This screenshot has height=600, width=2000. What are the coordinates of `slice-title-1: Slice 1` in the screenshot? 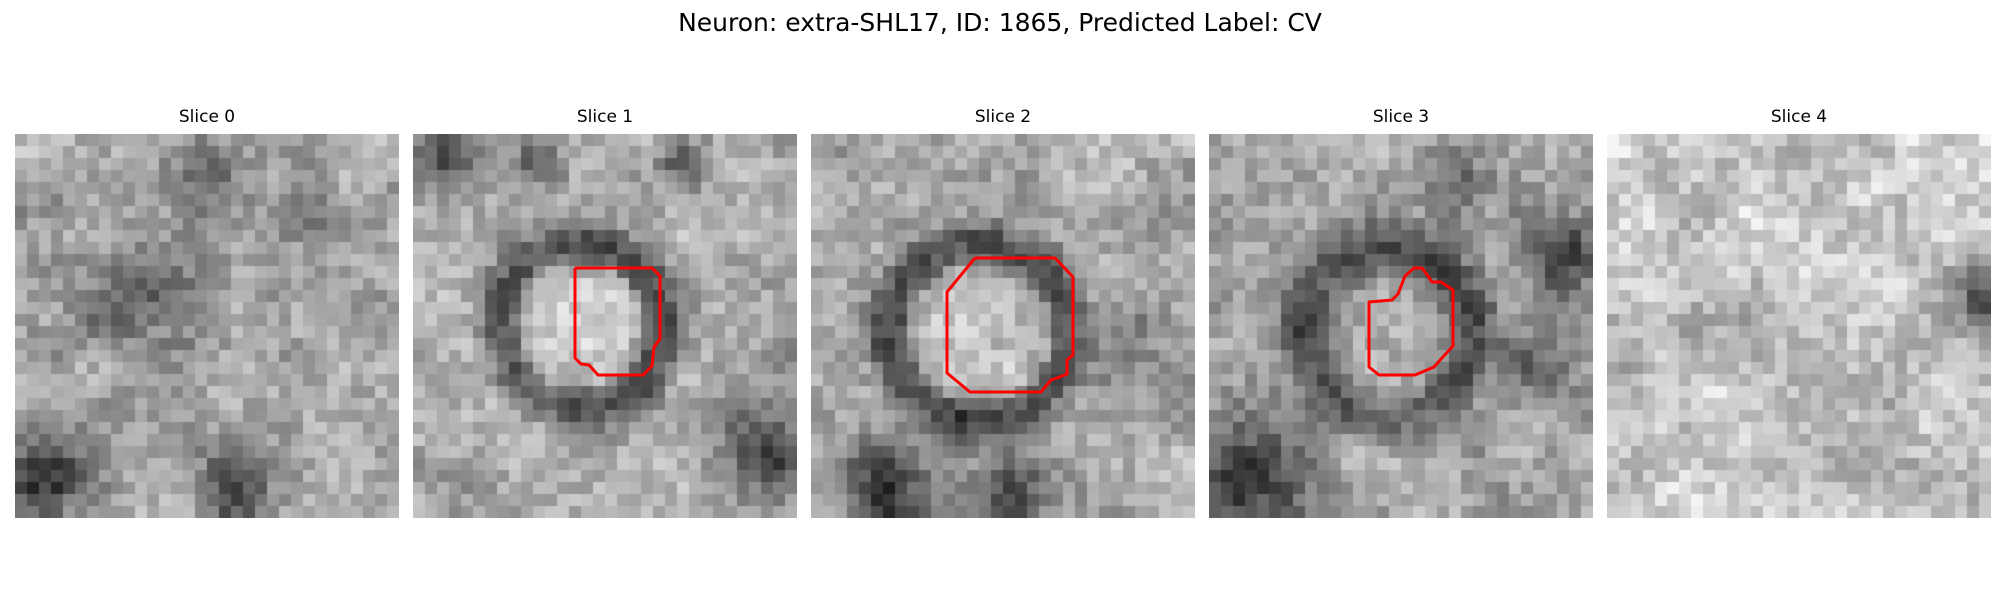 It's located at (605, 117).